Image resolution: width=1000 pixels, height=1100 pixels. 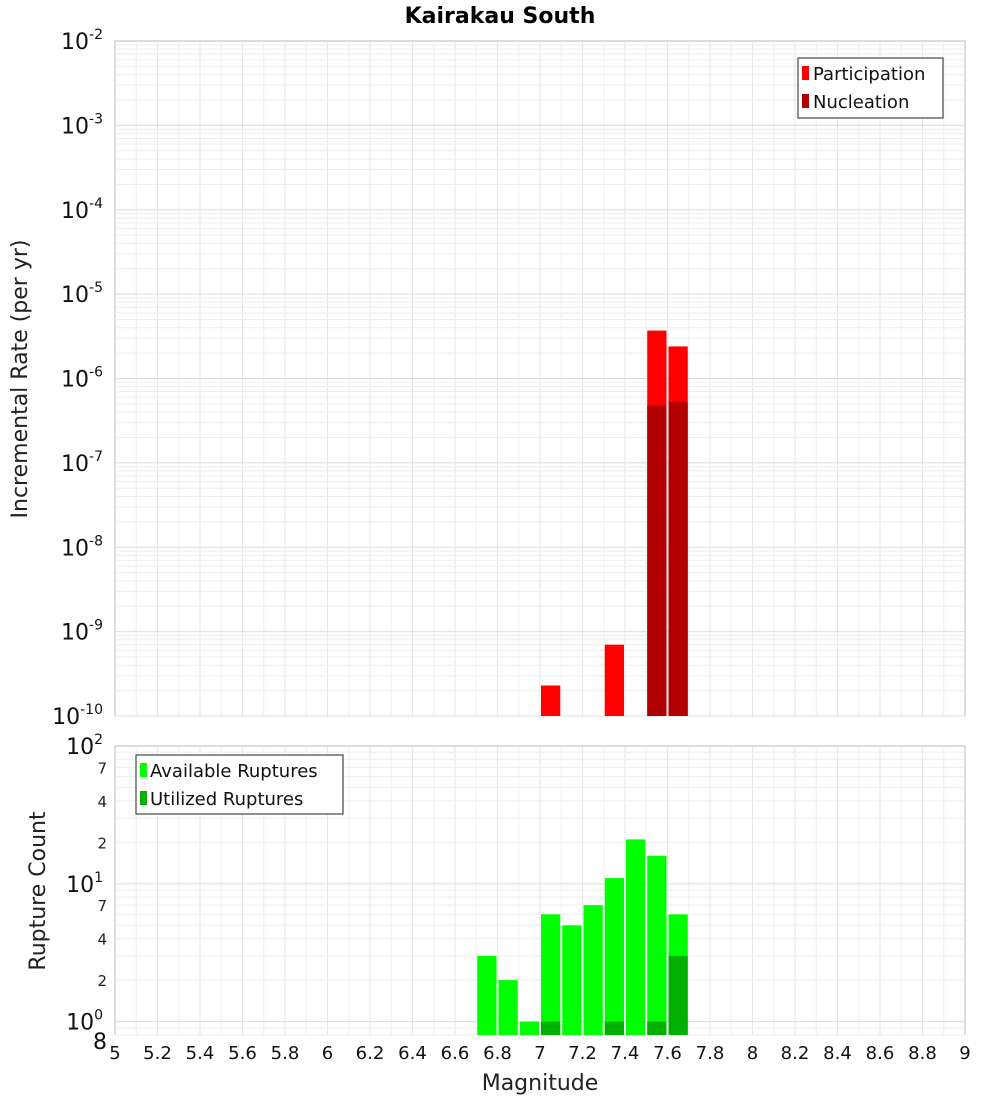 I want to click on x-axis-label: Magnitude, so click(x=540, y=1083).